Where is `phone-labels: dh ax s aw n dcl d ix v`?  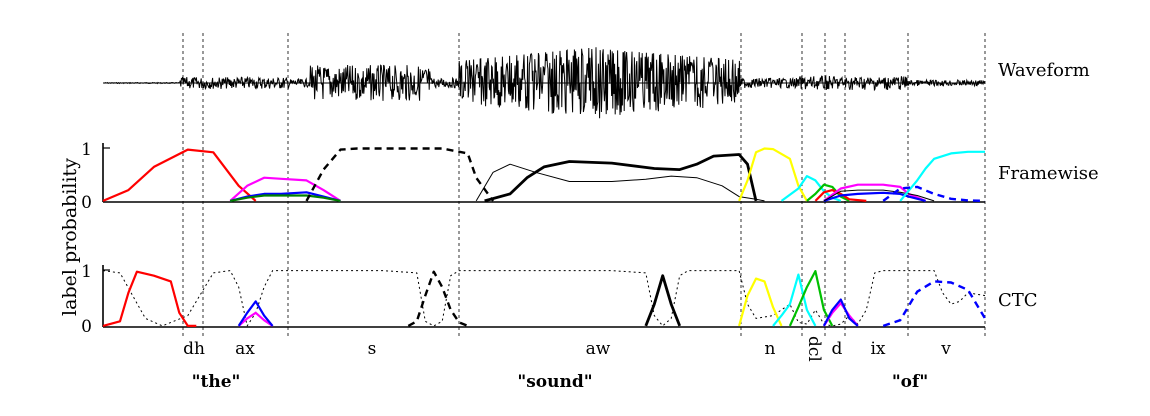 phone-labels: dh ax s aw n dcl d ix v is located at coordinates (567, 349).